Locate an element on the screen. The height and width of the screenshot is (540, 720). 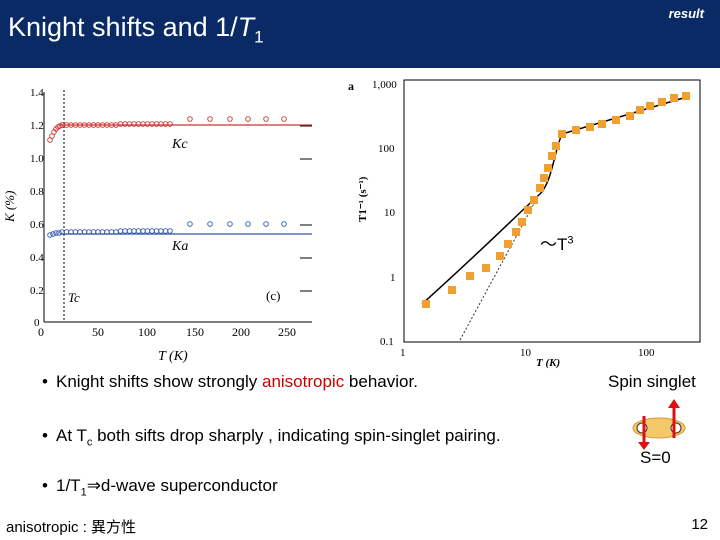
ka-data-points is located at coordinates (167, 229).